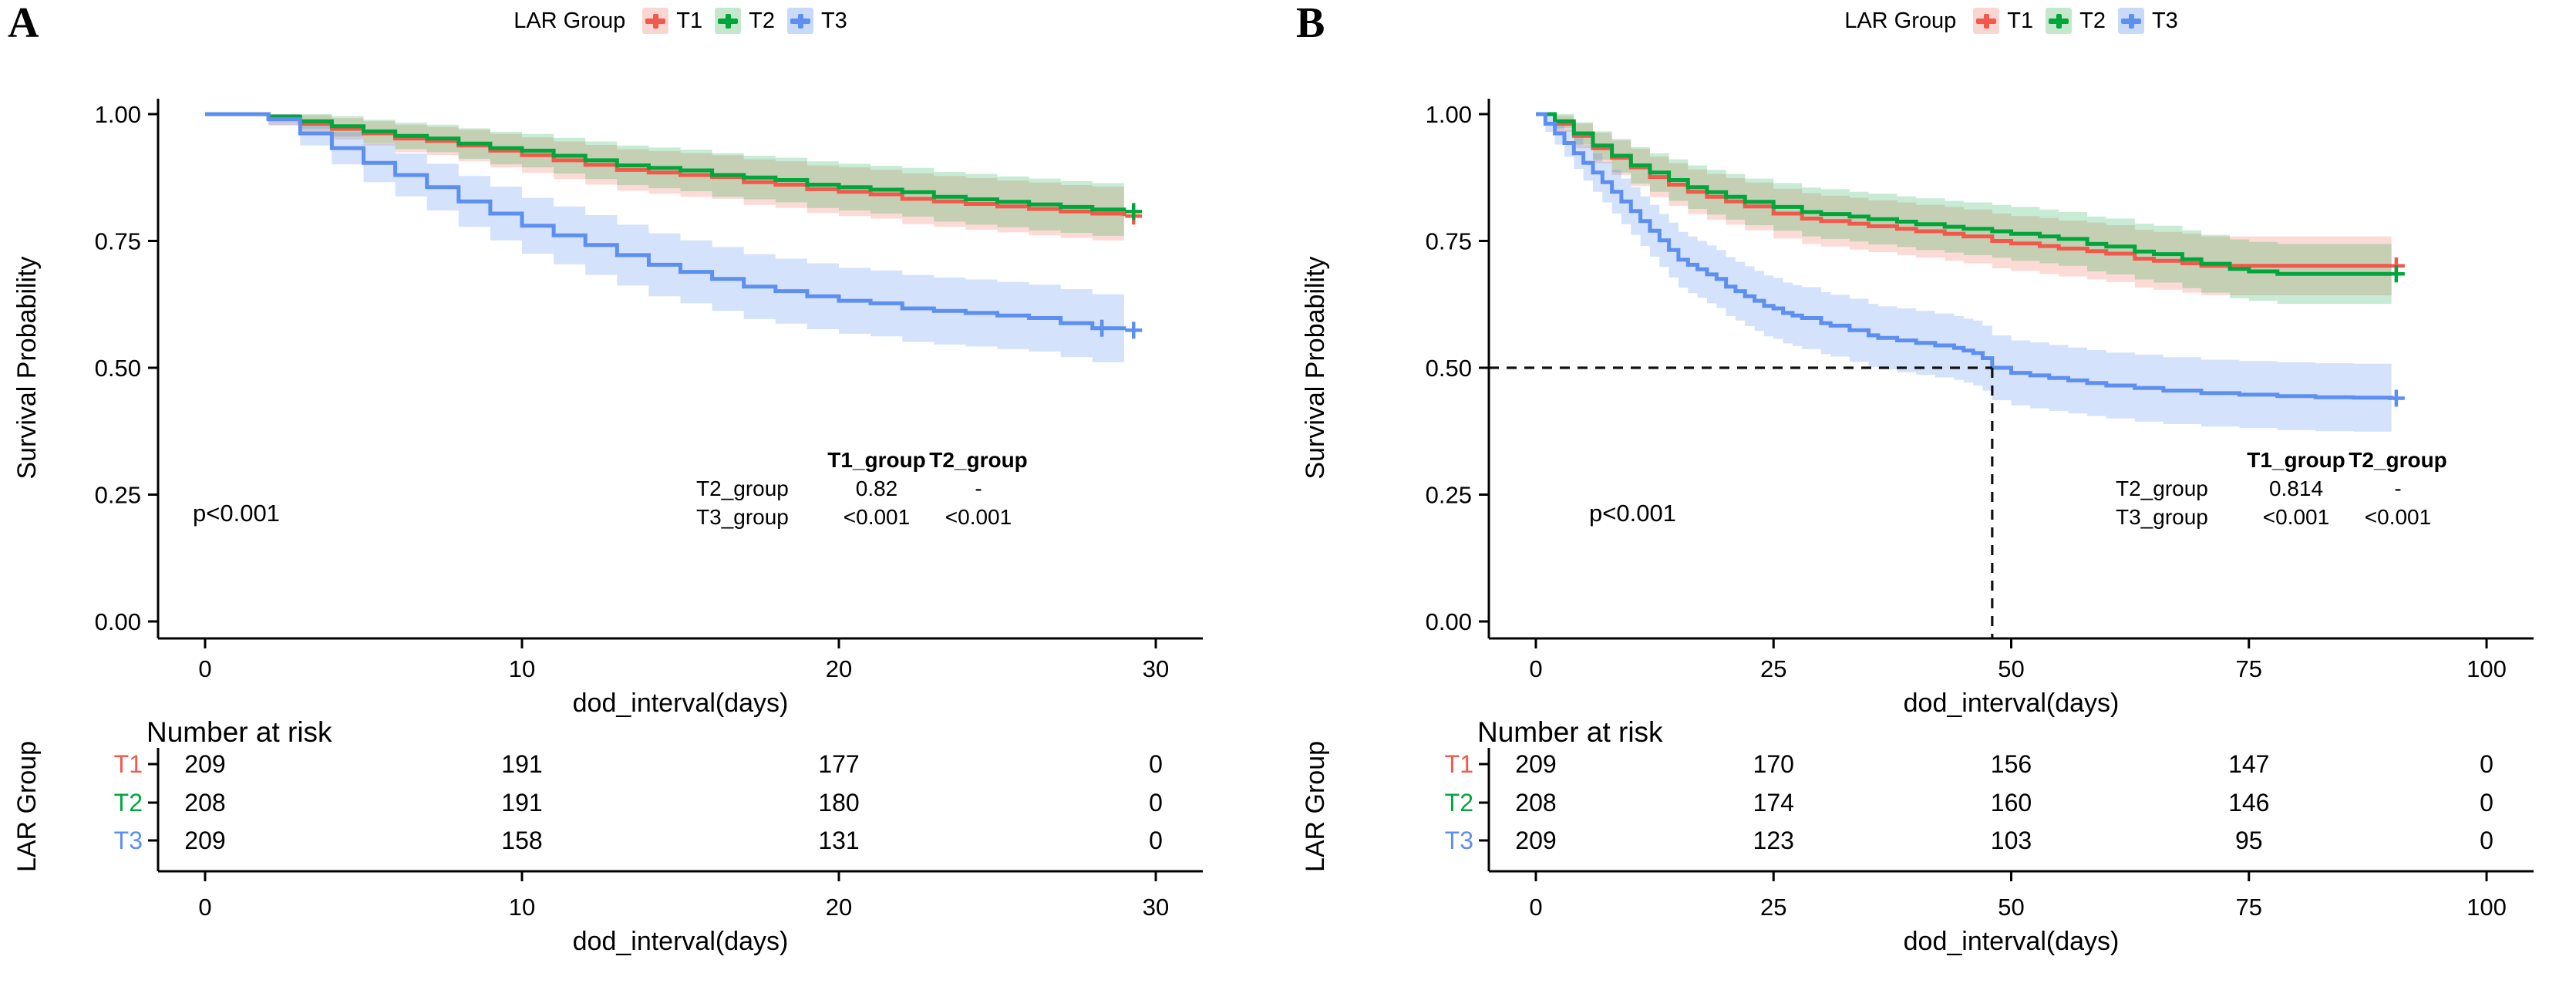 The image size is (2576, 990). Describe the element at coordinates (205, 907) in the screenshot. I see `risk-x-tick-label: 0` at that location.